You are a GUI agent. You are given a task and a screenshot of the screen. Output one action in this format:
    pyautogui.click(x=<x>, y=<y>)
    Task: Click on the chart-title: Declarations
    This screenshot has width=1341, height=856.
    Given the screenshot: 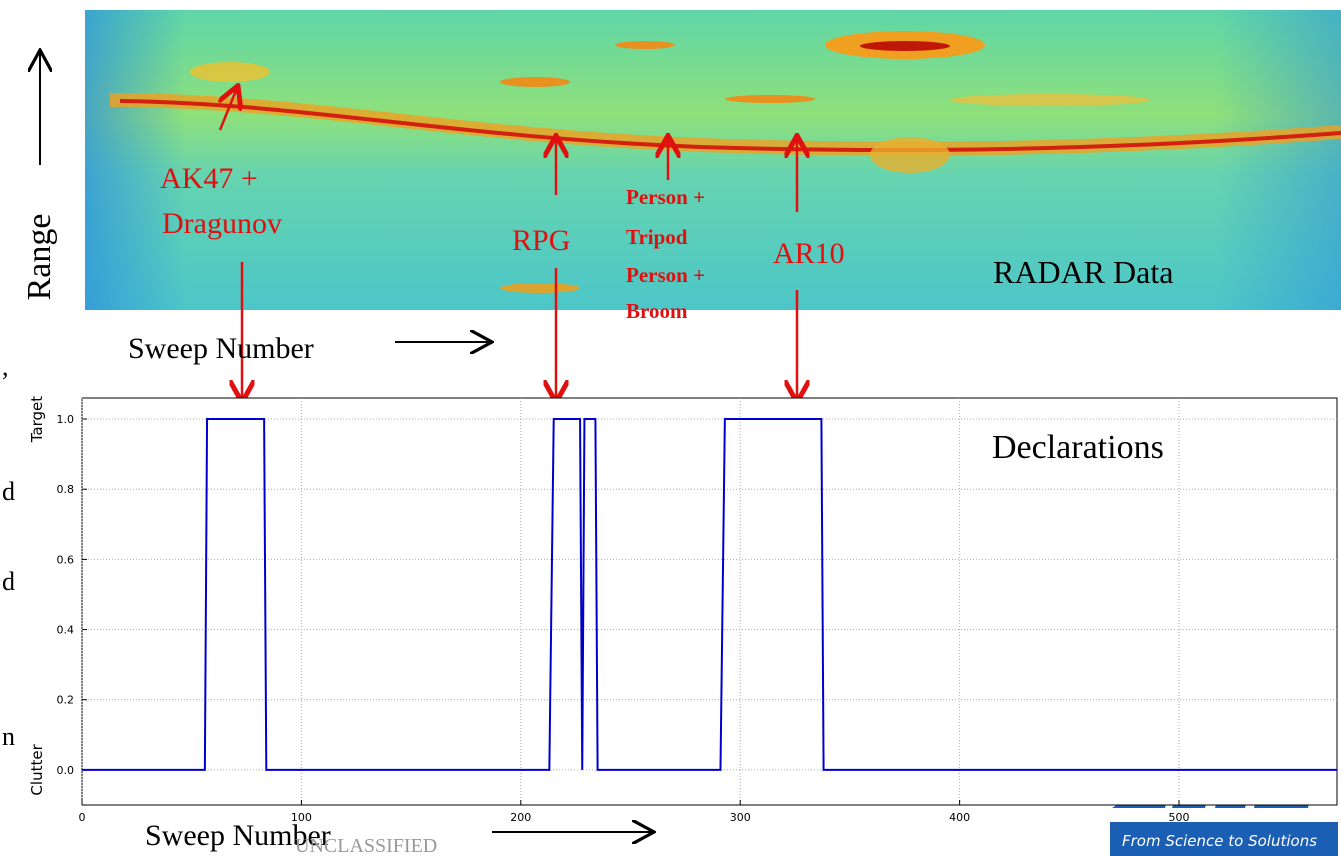 What is the action you would take?
    pyautogui.click(x=1078, y=447)
    